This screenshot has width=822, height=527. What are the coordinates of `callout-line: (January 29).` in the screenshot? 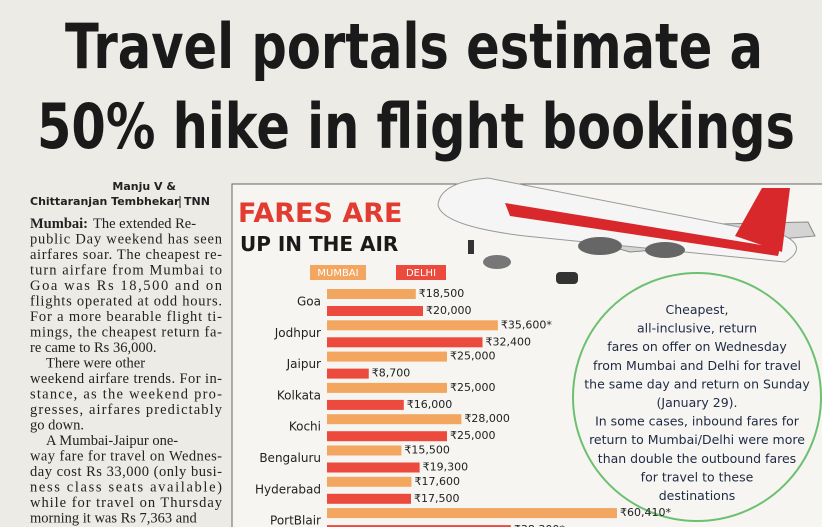 It's located at (697, 402).